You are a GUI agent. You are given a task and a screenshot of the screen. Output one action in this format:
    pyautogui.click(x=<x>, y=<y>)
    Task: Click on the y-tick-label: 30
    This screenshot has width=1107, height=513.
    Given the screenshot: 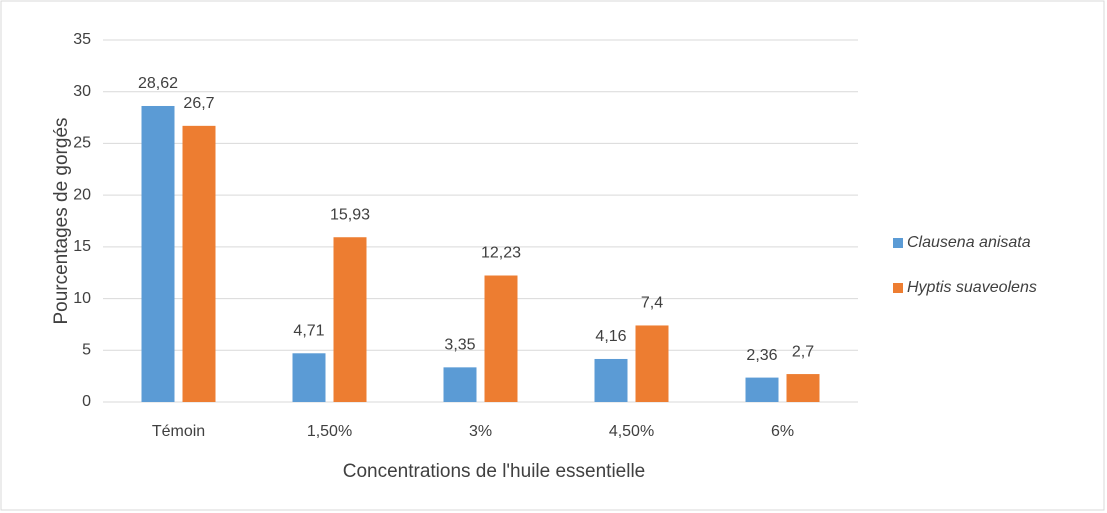 What is the action you would take?
    pyautogui.click(x=82, y=91)
    